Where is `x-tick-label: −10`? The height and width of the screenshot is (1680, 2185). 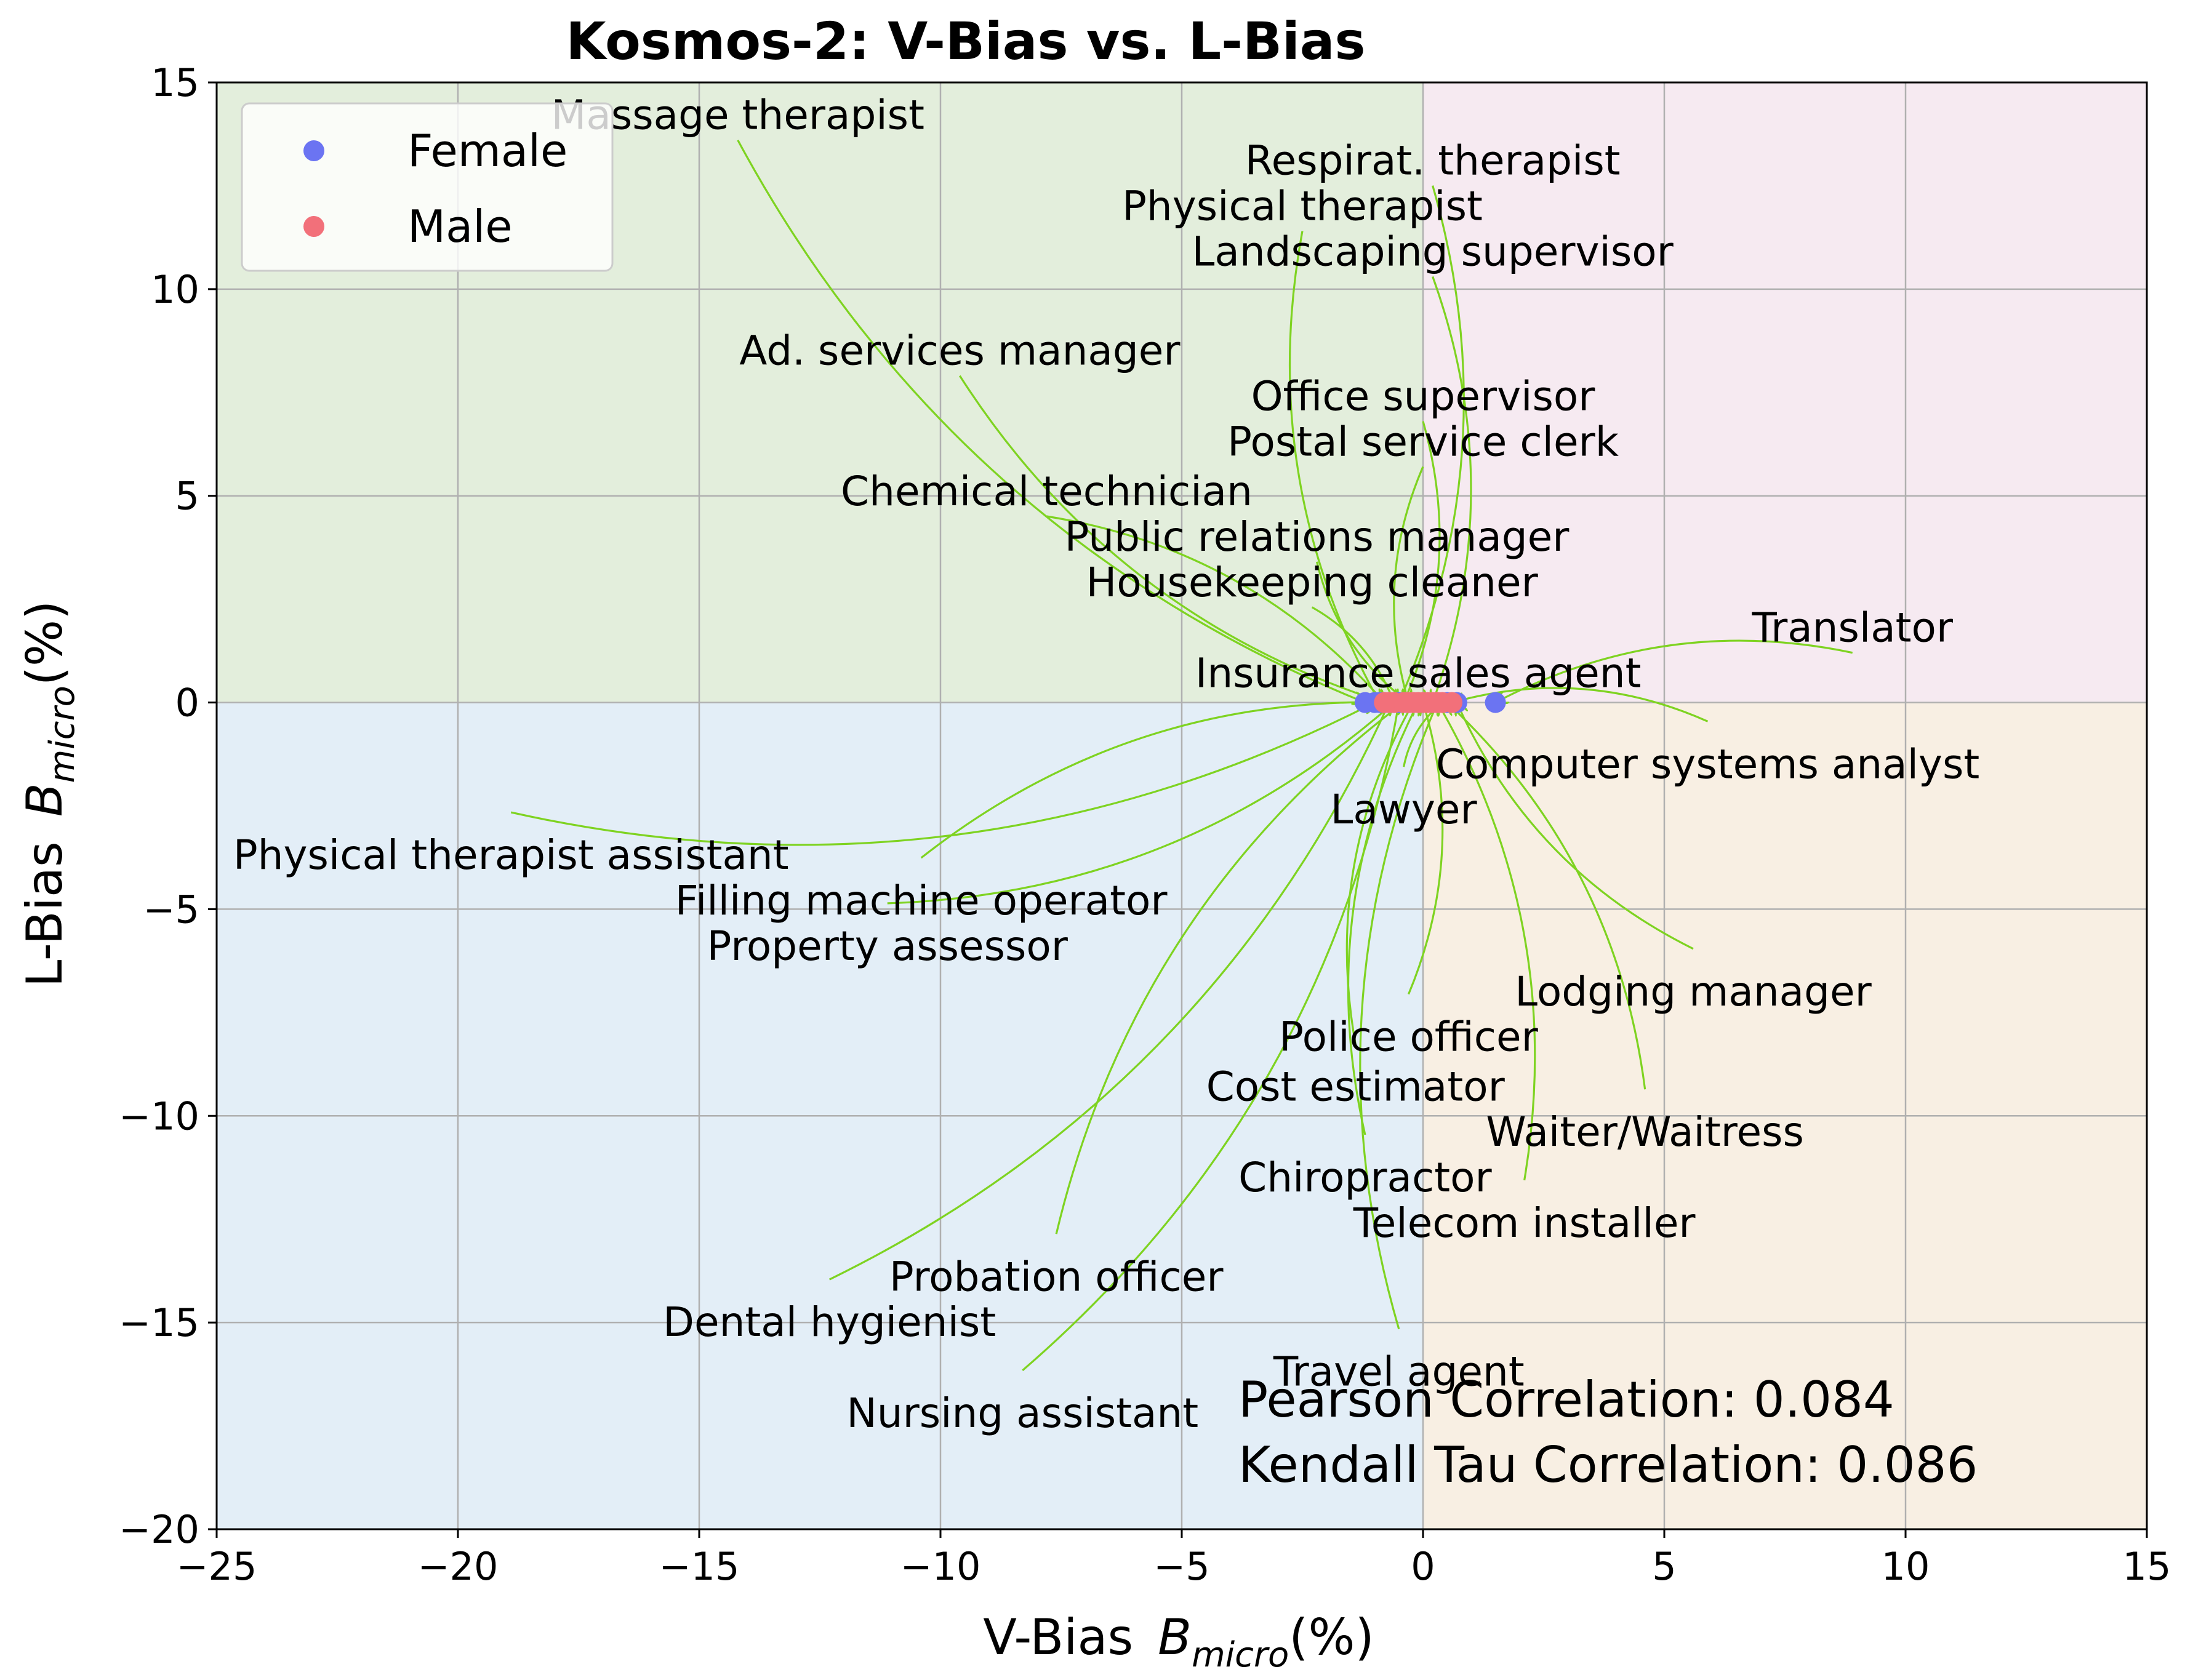 x-tick-label: −10 is located at coordinates (940, 1566).